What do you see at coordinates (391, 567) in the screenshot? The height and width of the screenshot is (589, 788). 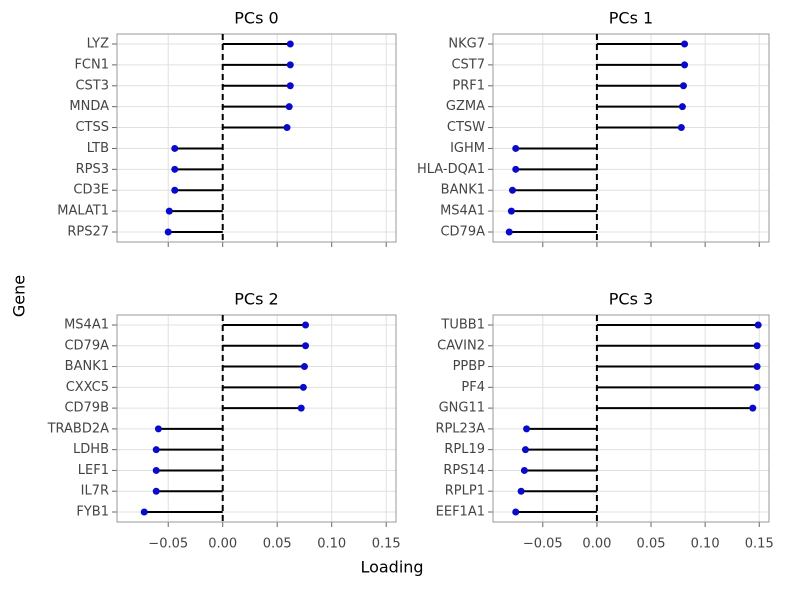 I see `x-axis-label: Loading` at bounding box center [391, 567].